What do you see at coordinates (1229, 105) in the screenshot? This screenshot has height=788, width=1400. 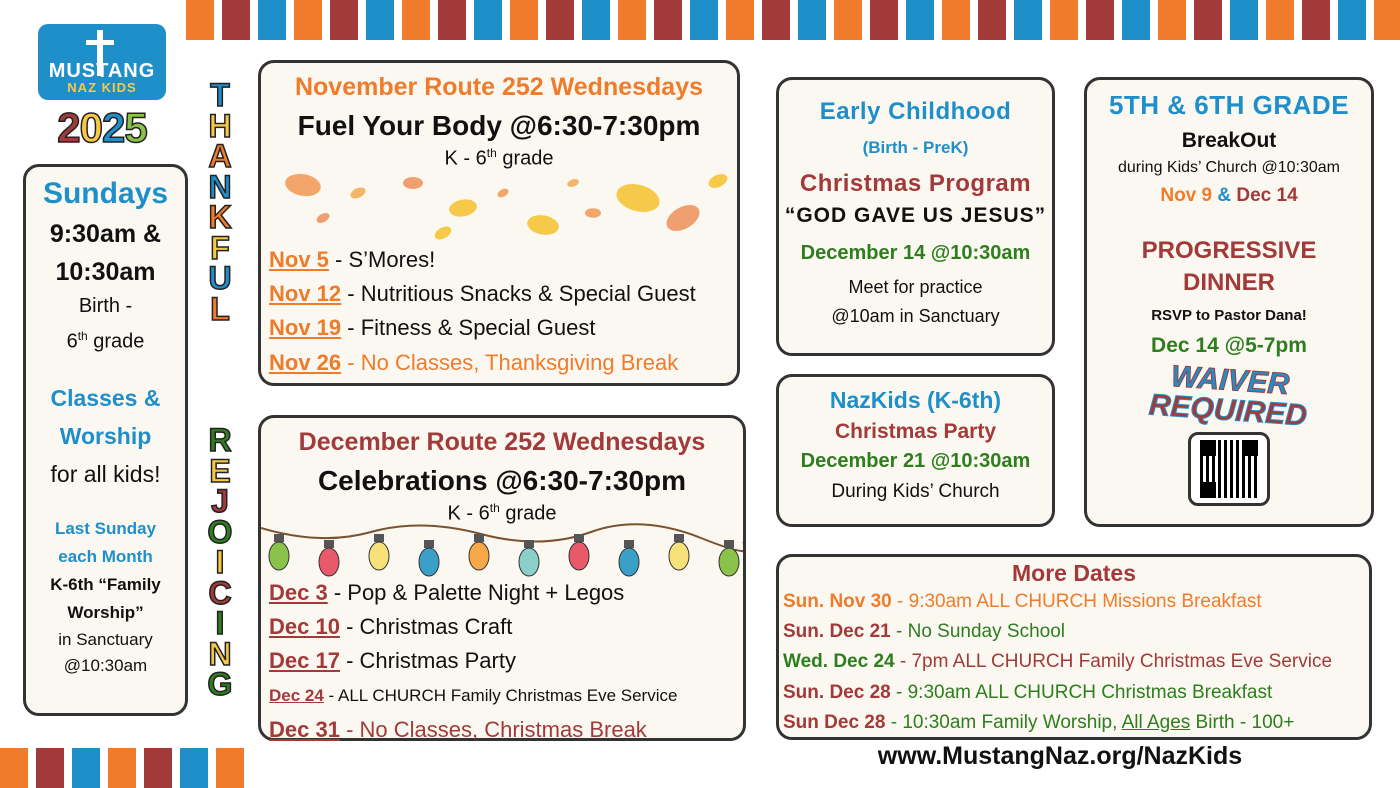 I see `grades-title: 5TH & 6TH GRADE` at bounding box center [1229, 105].